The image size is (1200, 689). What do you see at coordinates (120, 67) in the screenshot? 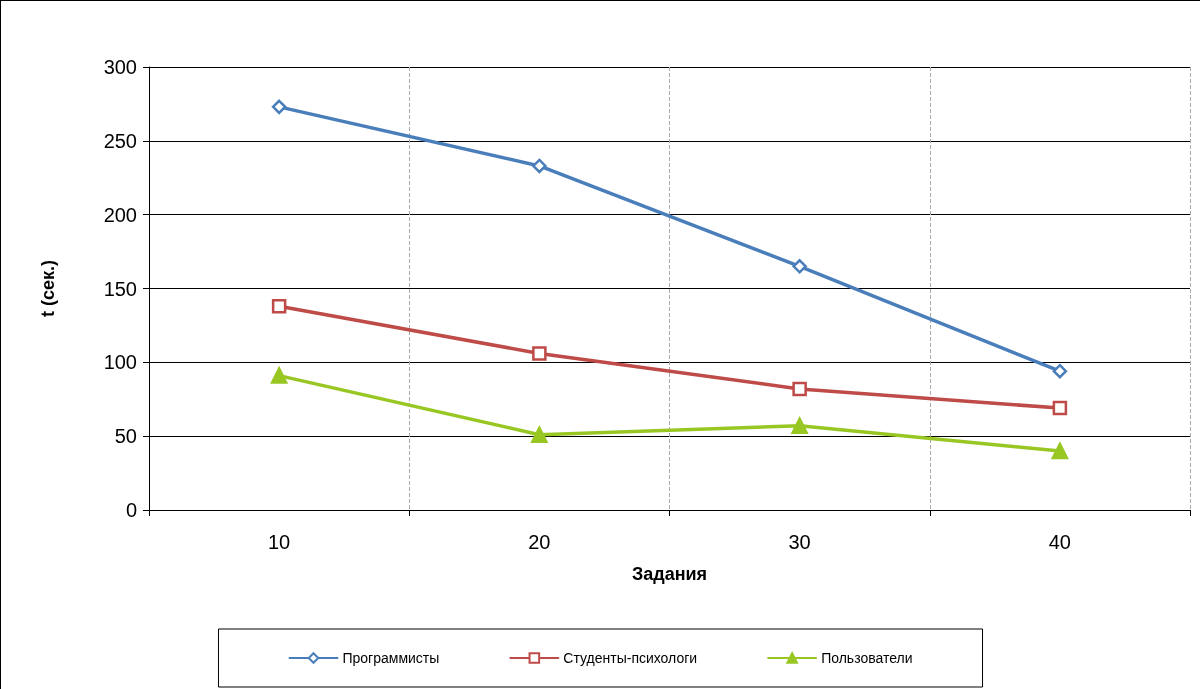
I see `y-tick-label: 300` at bounding box center [120, 67].